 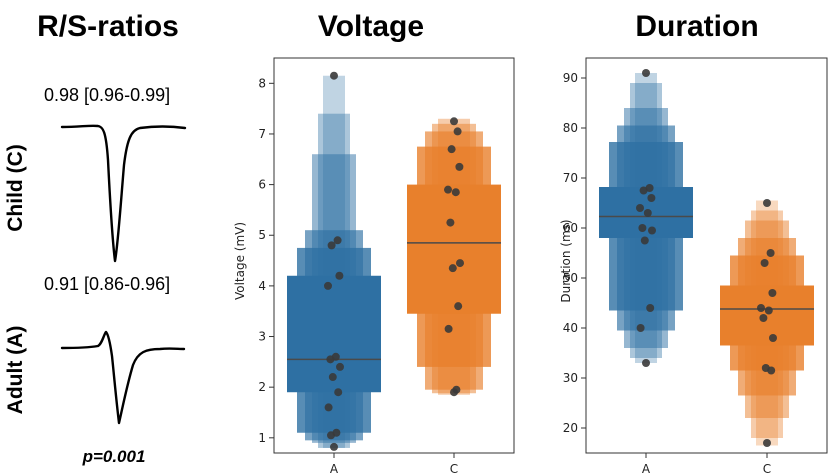 What do you see at coordinates (371, 26) in the screenshot?
I see `voltage-chart-title: Voltage` at bounding box center [371, 26].